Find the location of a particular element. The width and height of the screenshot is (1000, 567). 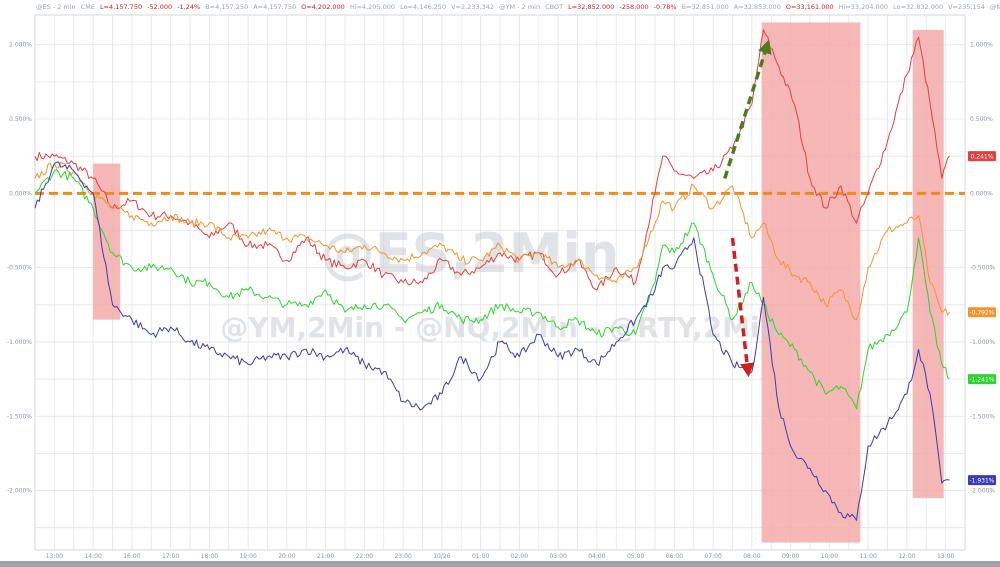

last-value-badge-rty is located at coordinates (982, 379).